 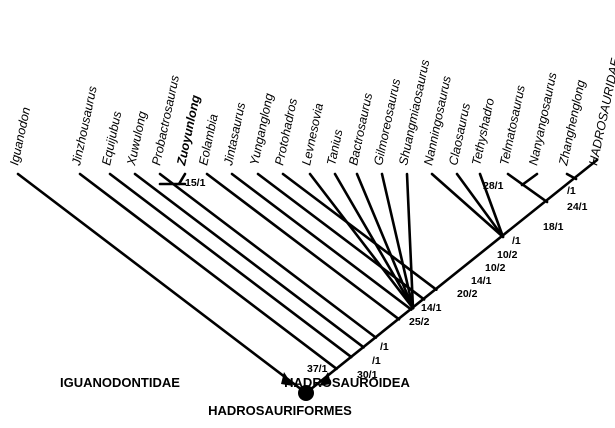 I want to click on node-label: 25/2, so click(x=419, y=322).